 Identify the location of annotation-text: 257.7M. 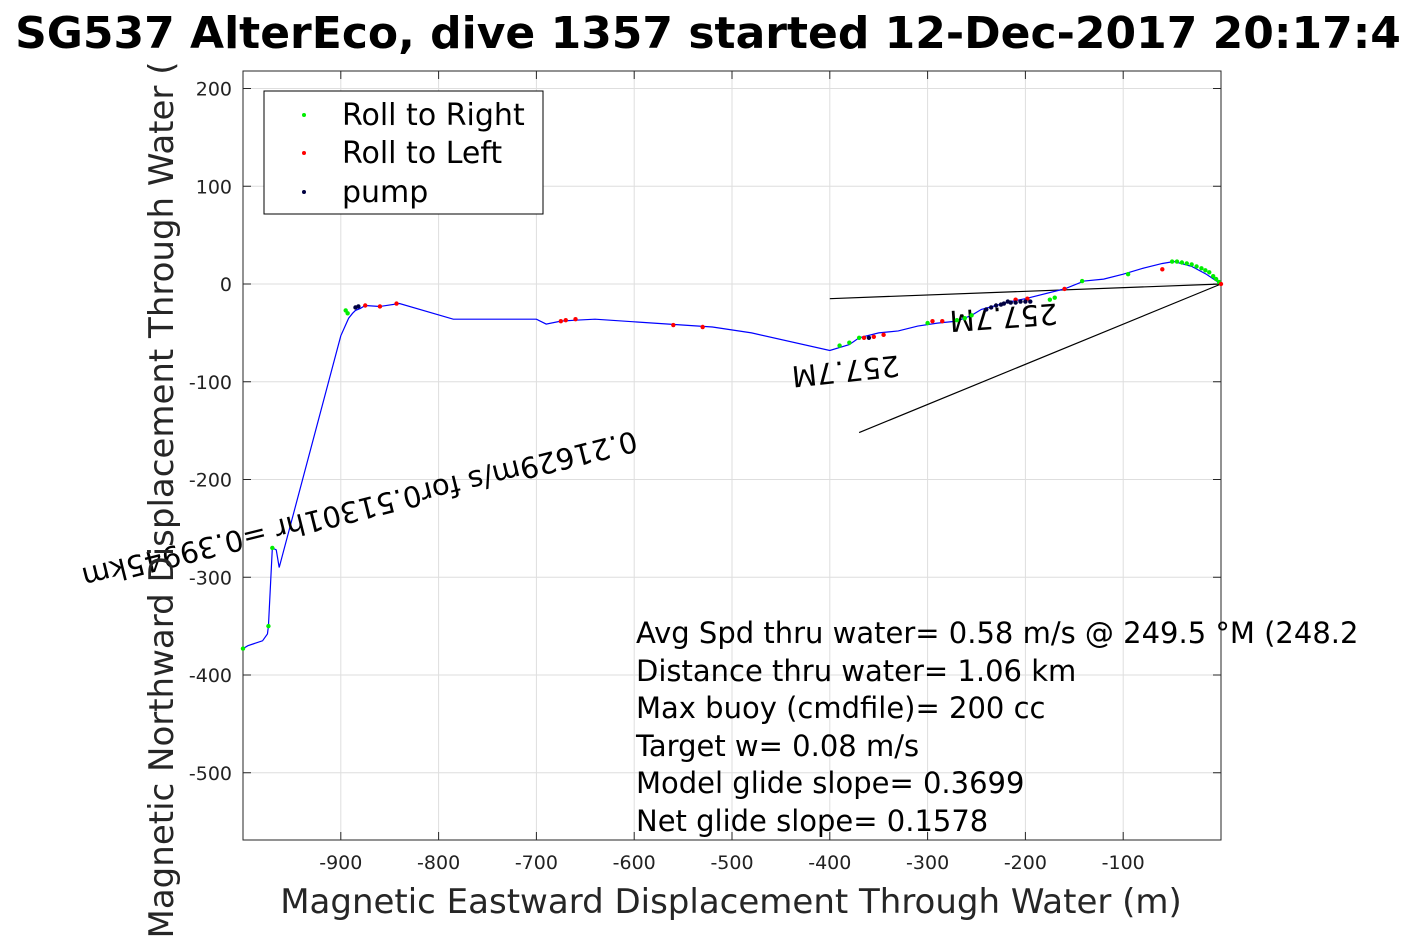
(845, 370).